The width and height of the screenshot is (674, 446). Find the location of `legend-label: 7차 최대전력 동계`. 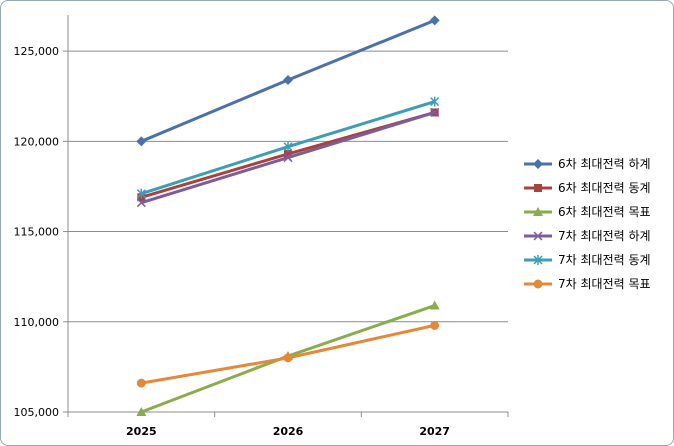

legend-label: 7차 최대전력 동계 is located at coordinates (604, 260).